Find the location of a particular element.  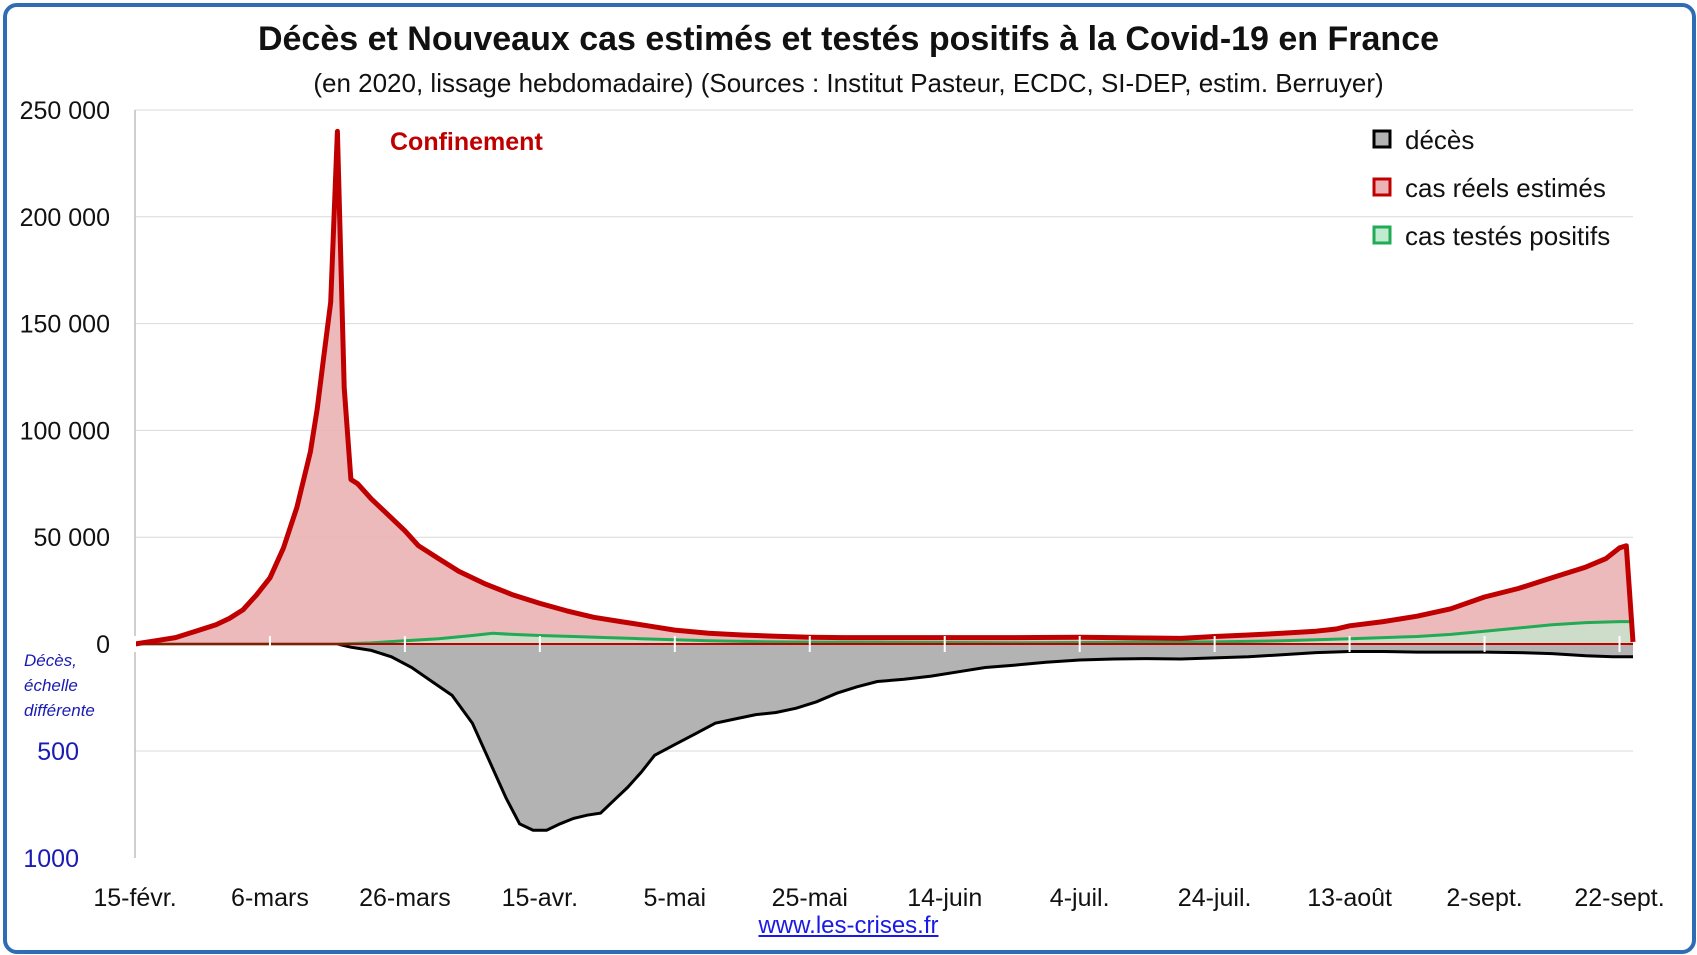

x-tick-label: 2-sept. is located at coordinates (1484, 898).